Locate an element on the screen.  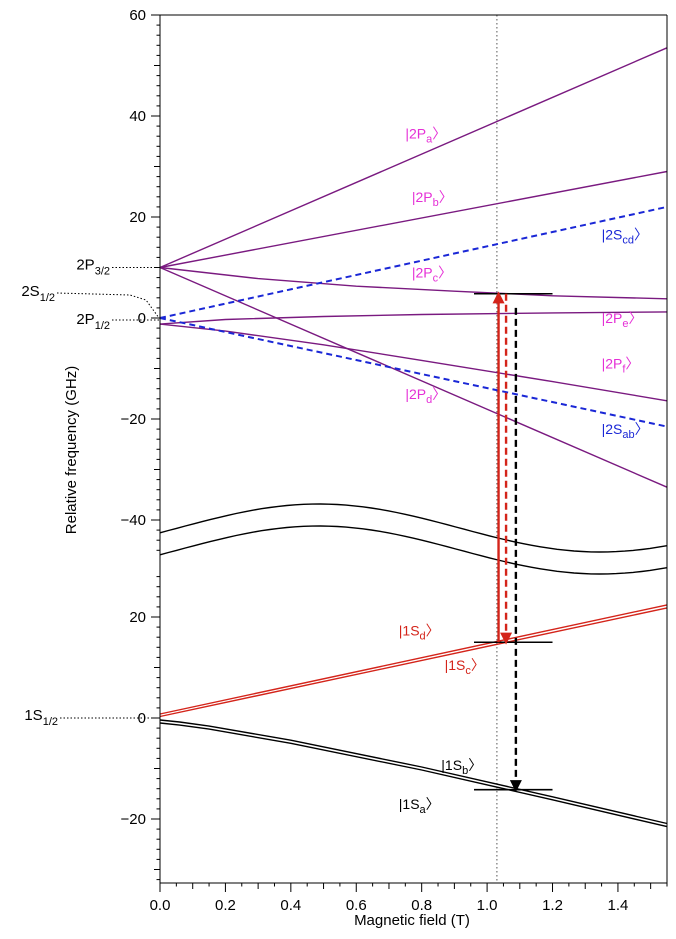
state-label-2Sab: |2Sab〉 is located at coordinates (625, 431).